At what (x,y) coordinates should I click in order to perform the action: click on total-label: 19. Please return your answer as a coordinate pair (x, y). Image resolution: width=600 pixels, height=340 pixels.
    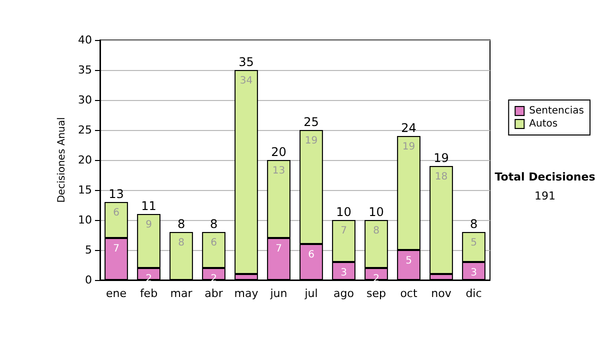
    Looking at the image, I should click on (441, 158).